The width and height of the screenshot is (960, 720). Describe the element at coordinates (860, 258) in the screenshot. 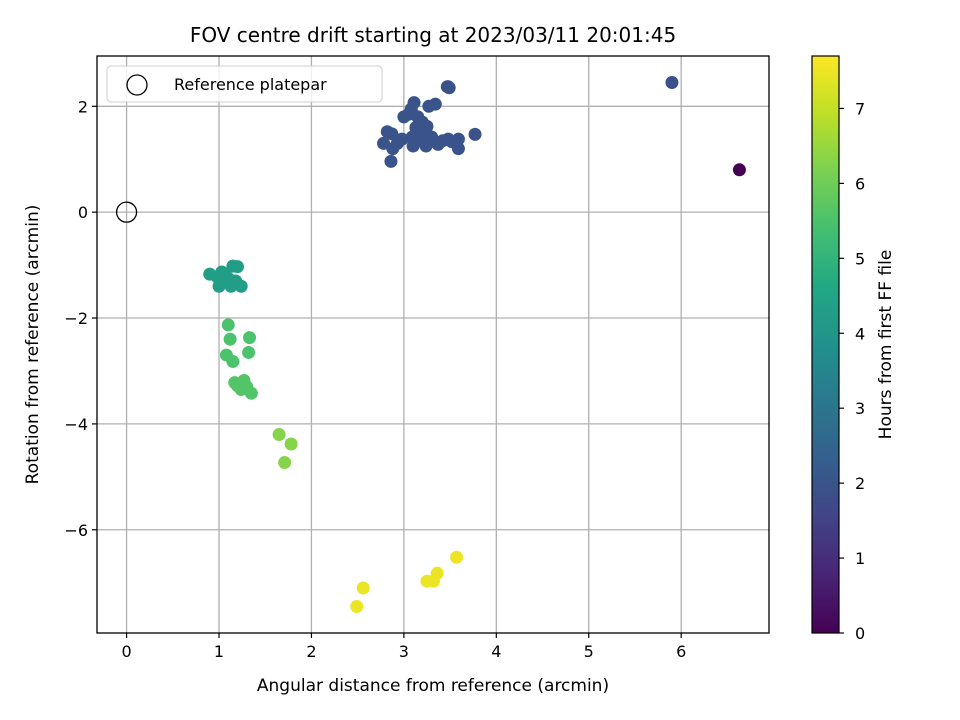

I see `colorbar-tick-label: 5` at that location.